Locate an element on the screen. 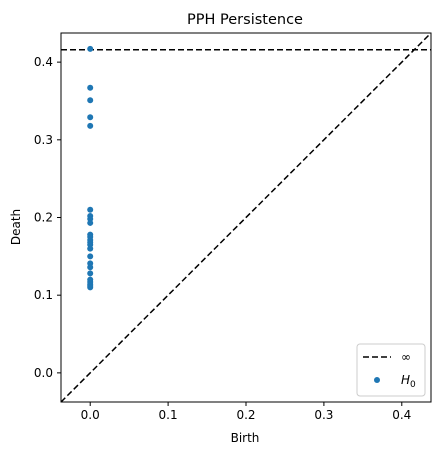  x-tick-label: 0.1 is located at coordinates (168, 415).